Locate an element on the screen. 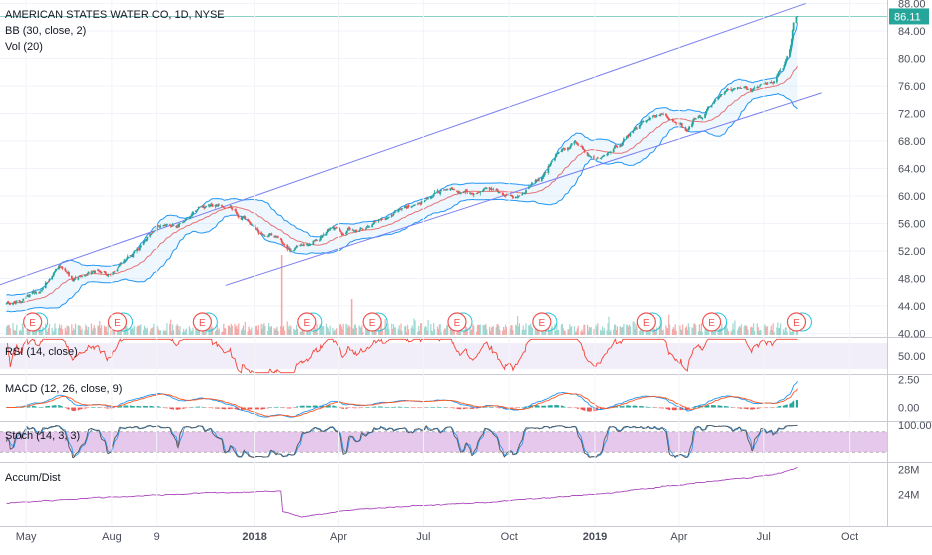 This screenshot has height=555, width=932. macd-legend: MACD (12, 26, close, 9) is located at coordinates (64, 389).